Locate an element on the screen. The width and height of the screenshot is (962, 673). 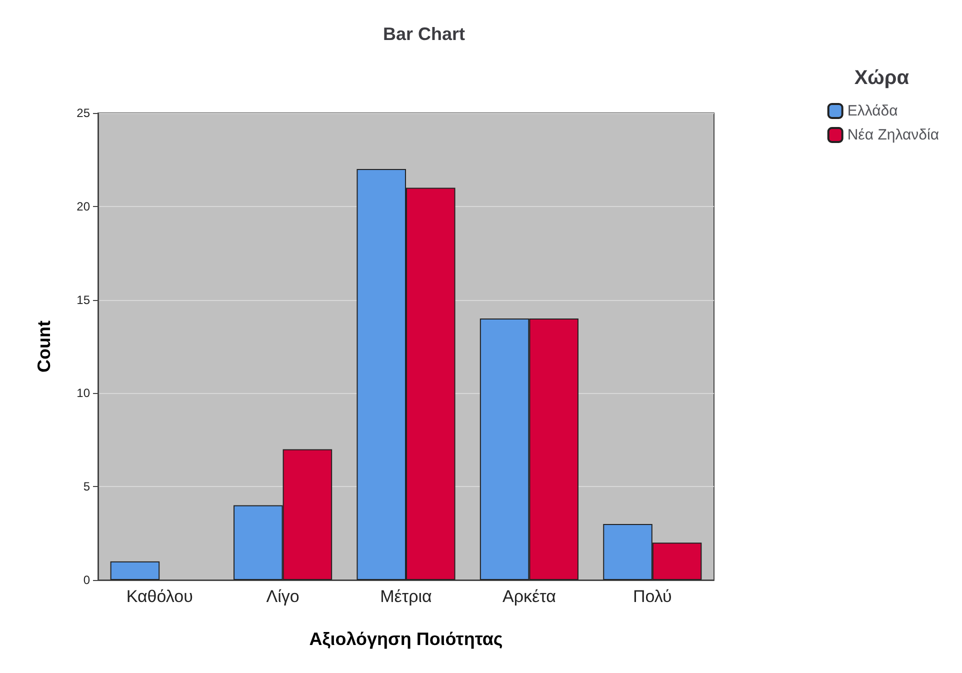
y-tick-label: 5 is located at coordinates (86, 487).